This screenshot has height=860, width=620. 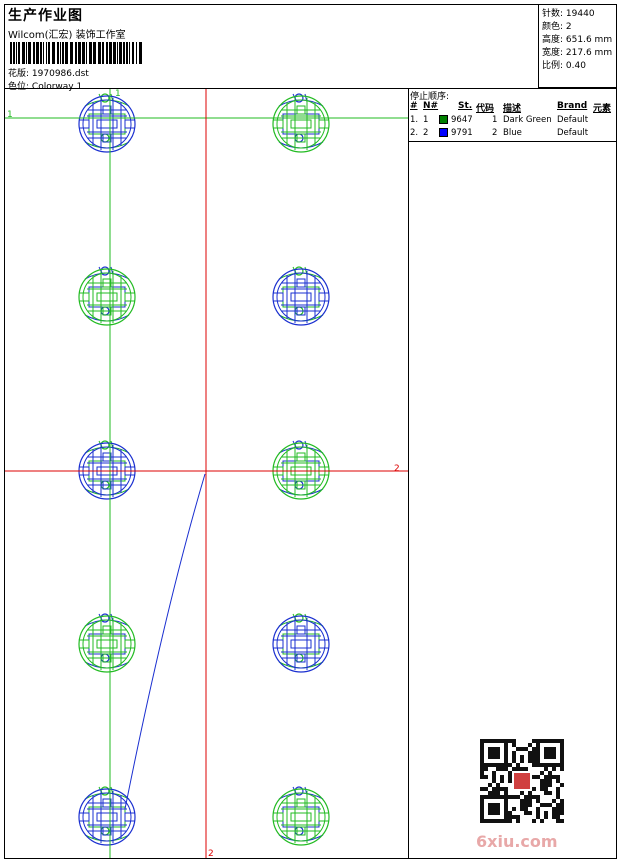 I want to click on guide-label-red-v: 2, so click(x=211, y=853).